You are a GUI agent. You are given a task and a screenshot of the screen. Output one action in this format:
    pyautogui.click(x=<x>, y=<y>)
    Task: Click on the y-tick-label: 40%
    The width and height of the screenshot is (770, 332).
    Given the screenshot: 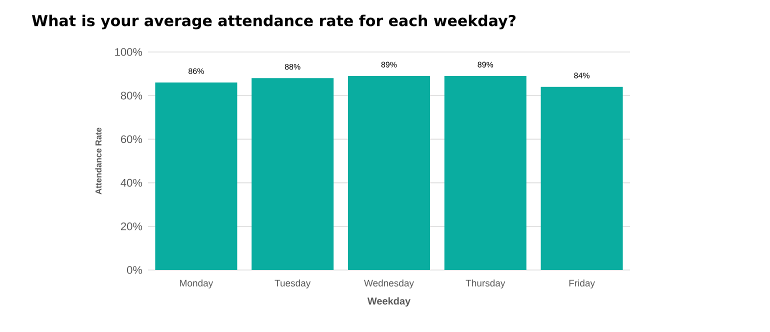 What is the action you would take?
    pyautogui.click(x=131, y=182)
    